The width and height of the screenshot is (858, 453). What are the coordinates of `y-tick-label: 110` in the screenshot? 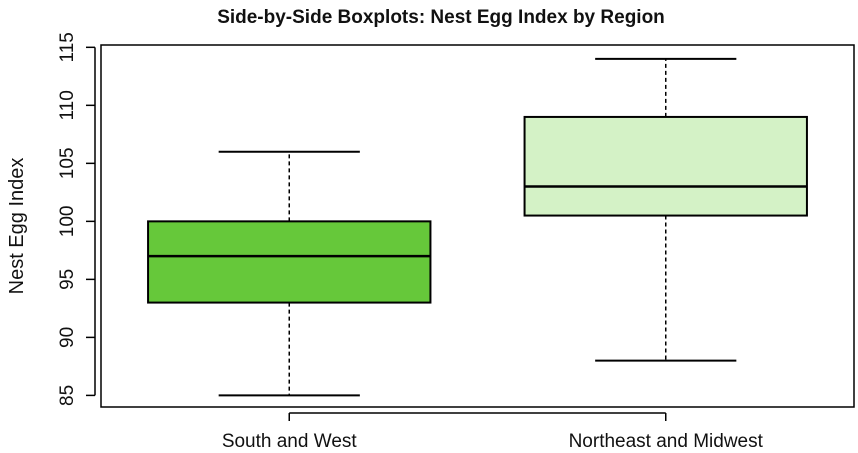 It's located at (67, 105).